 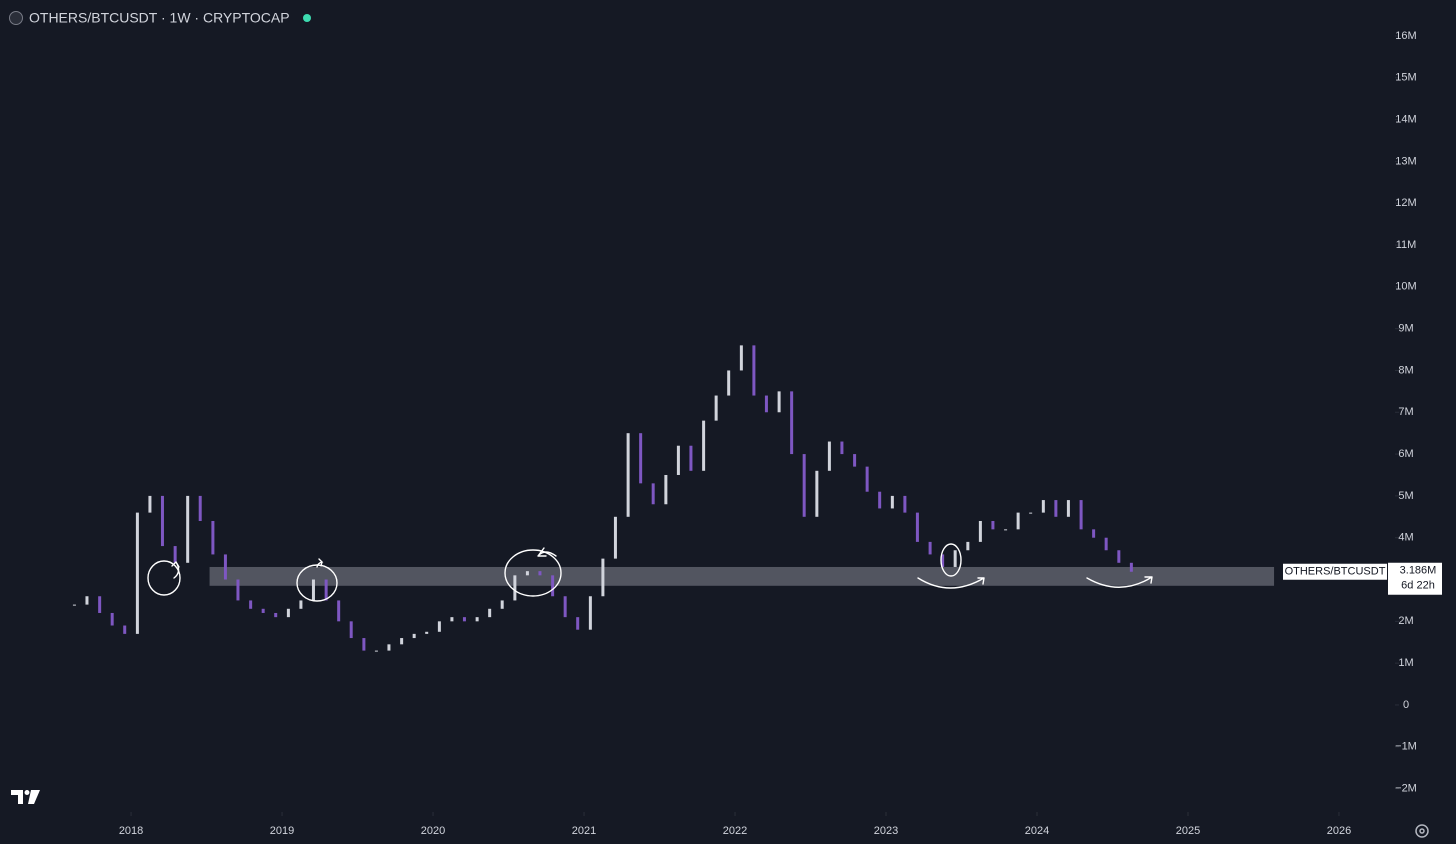 I want to click on y-tick-label: 9M, so click(x=1405, y=329).